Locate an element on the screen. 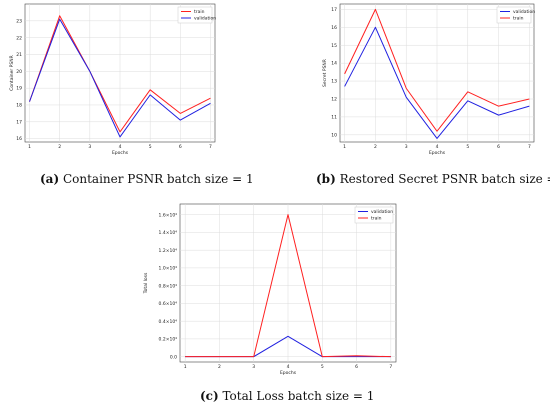  y-tick-label: 1.2×10⁴ is located at coordinates (168, 251).